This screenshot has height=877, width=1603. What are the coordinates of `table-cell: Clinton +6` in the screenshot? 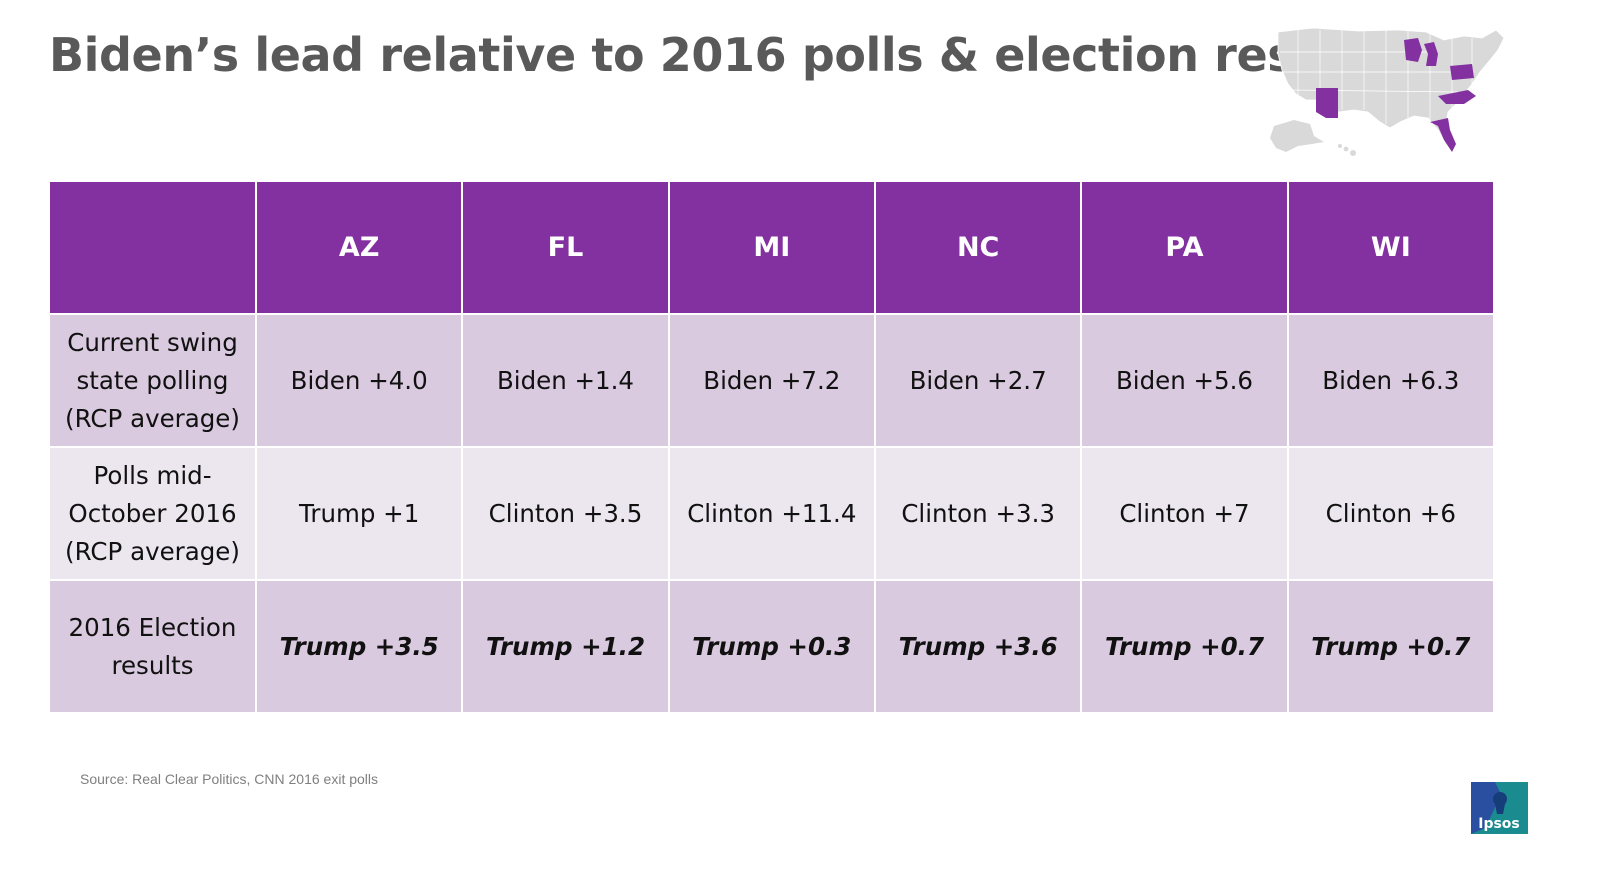 It's located at (1391, 513).